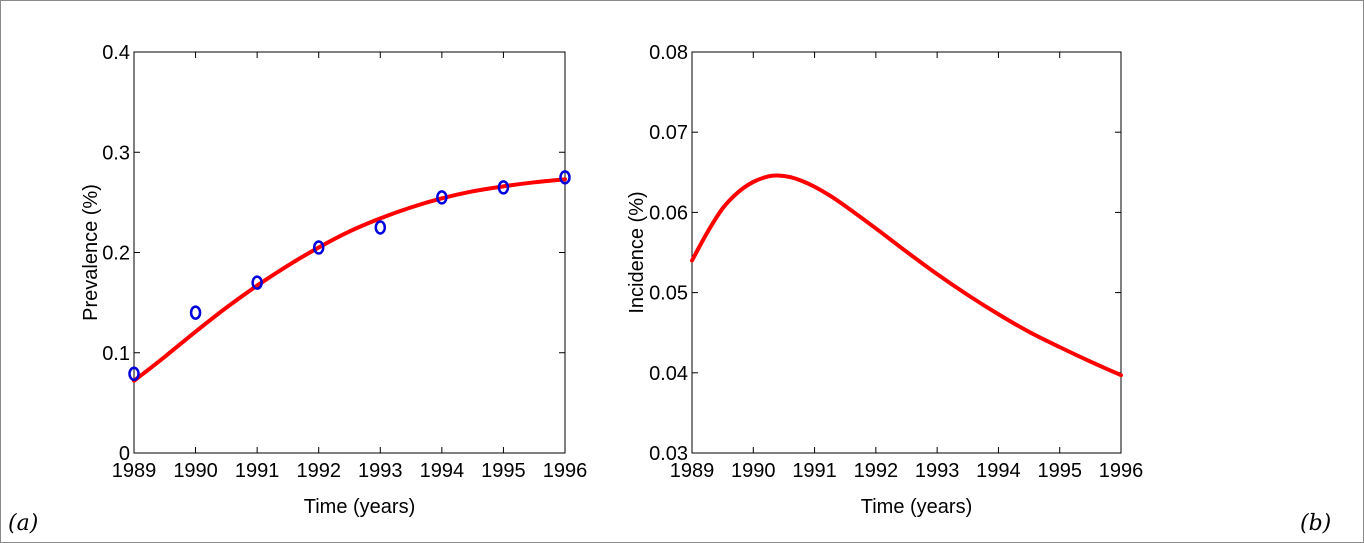 This screenshot has width=1364, height=543. I want to click on y-axis-title: Prevalence (%), so click(91, 252).